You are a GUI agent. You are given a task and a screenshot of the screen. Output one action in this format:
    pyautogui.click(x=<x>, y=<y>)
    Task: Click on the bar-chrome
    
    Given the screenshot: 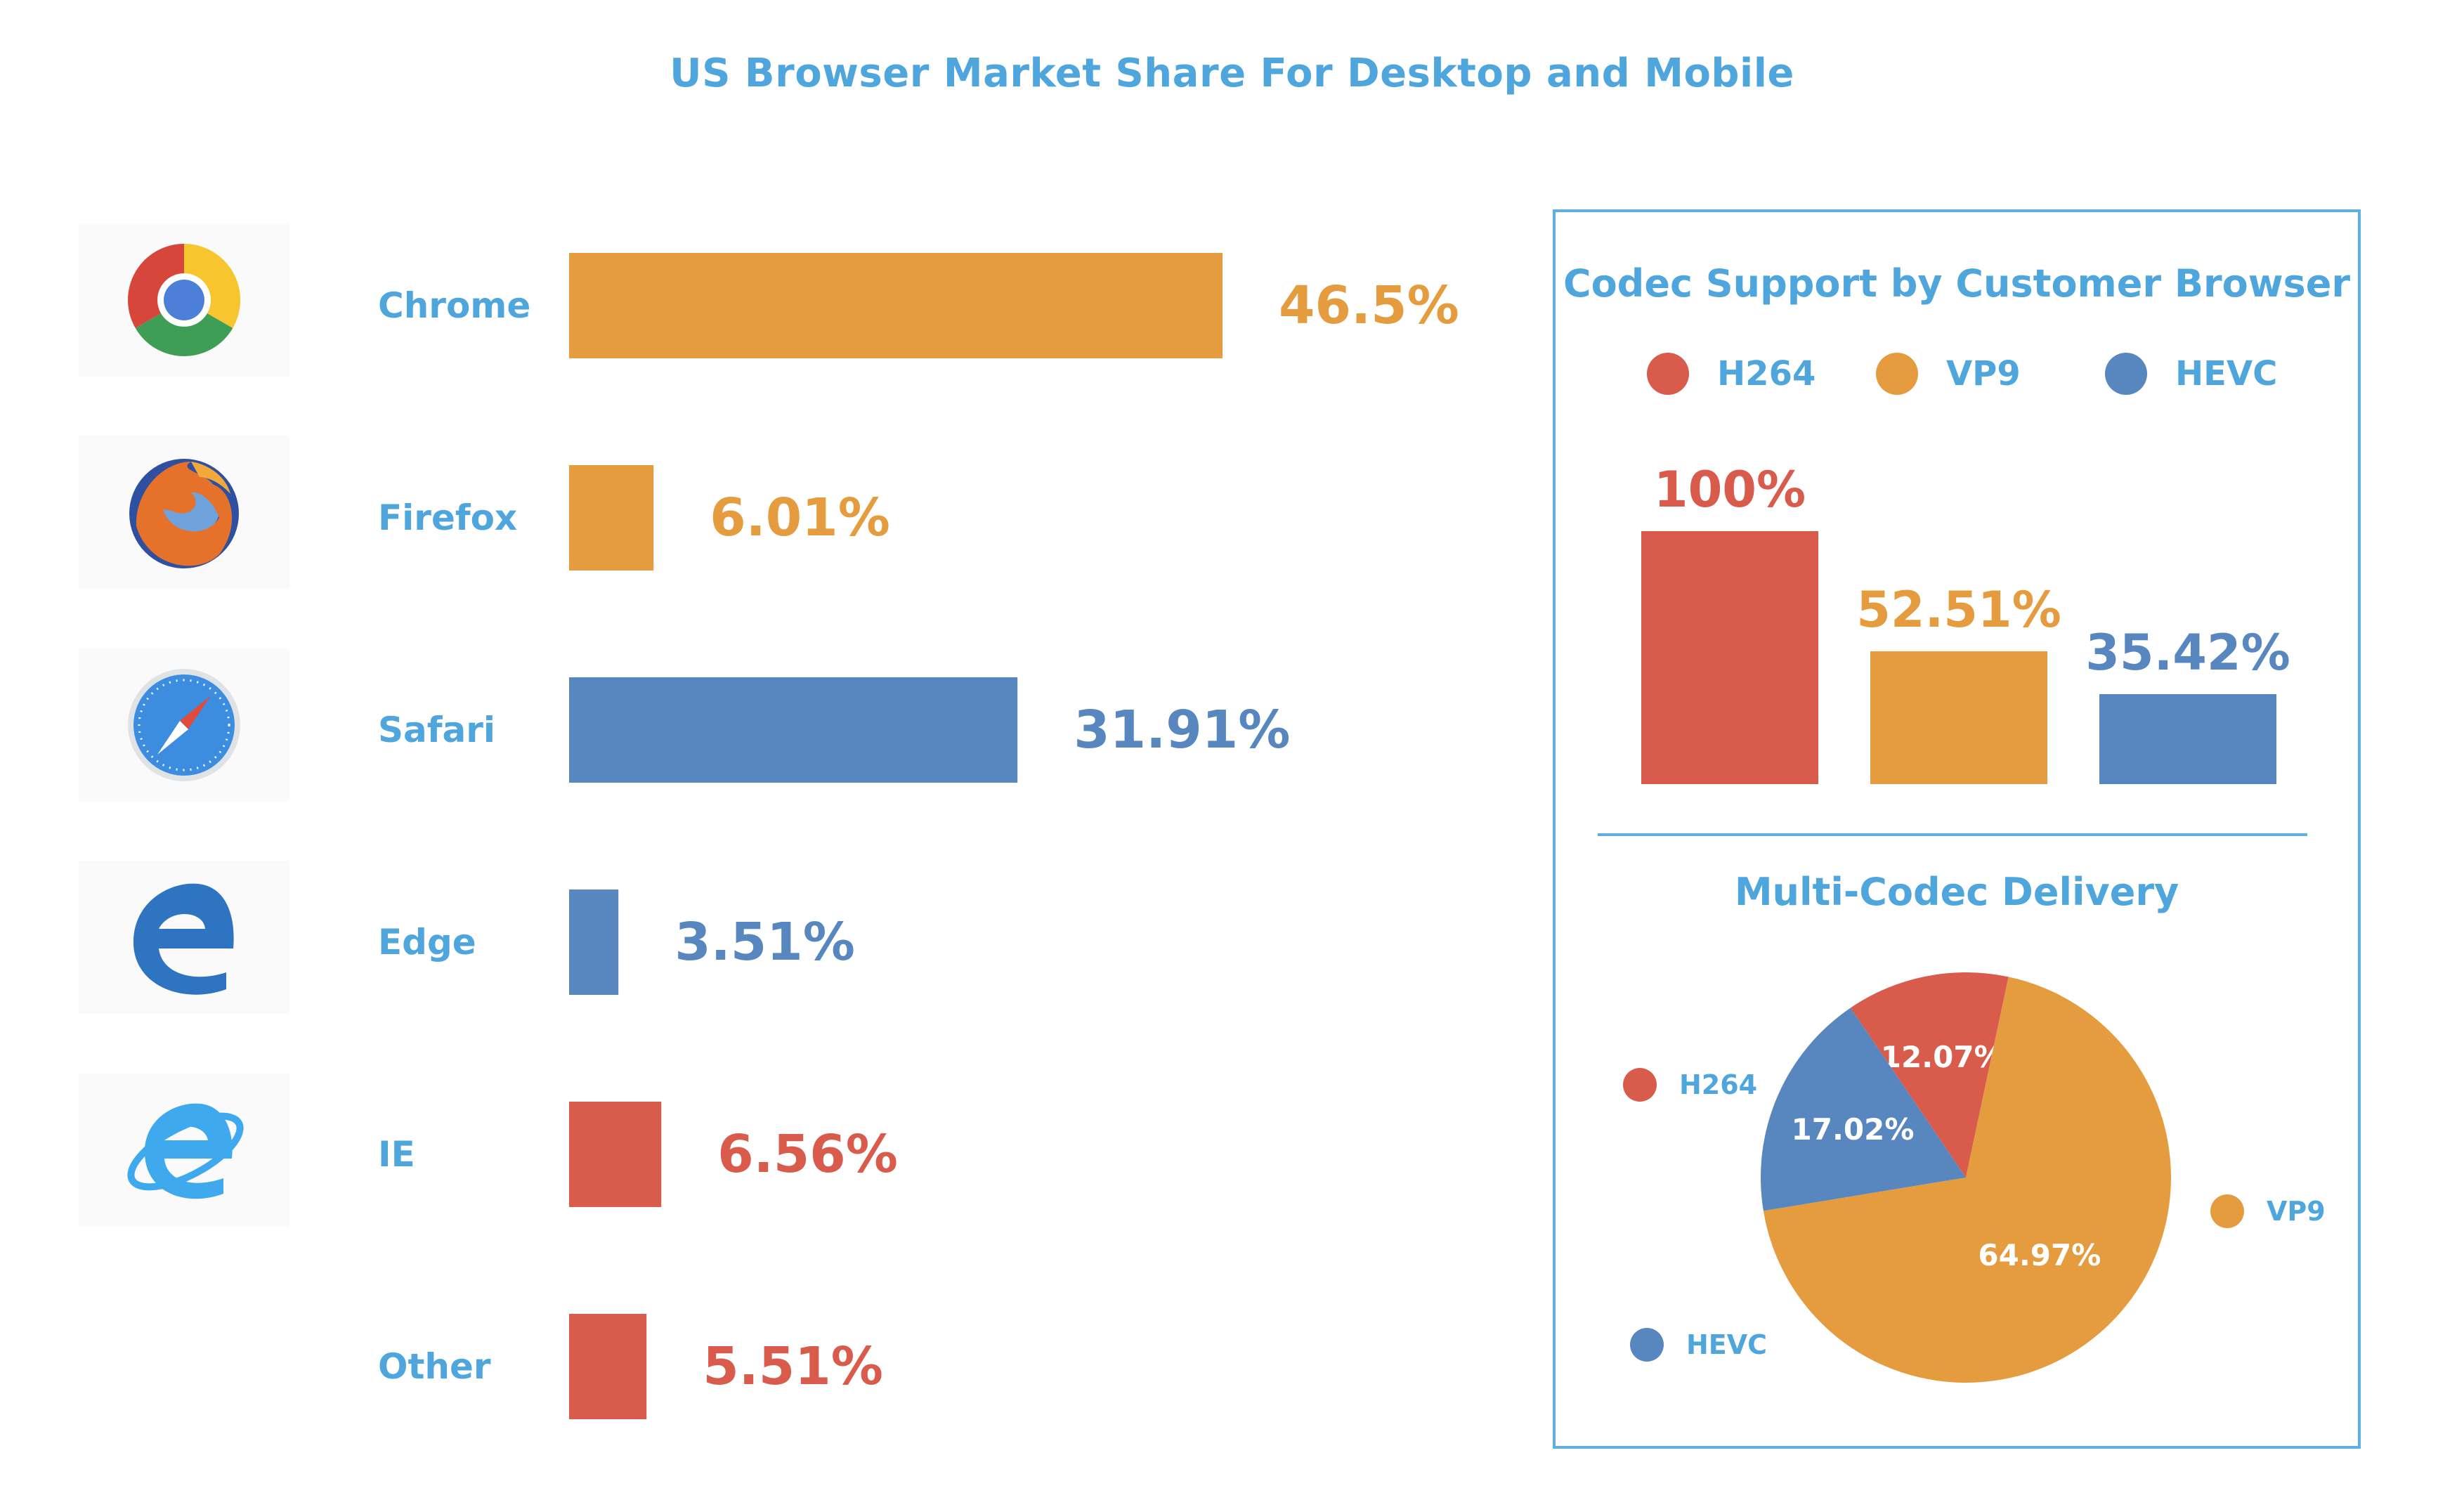 What is the action you would take?
    pyautogui.click(x=896, y=305)
    